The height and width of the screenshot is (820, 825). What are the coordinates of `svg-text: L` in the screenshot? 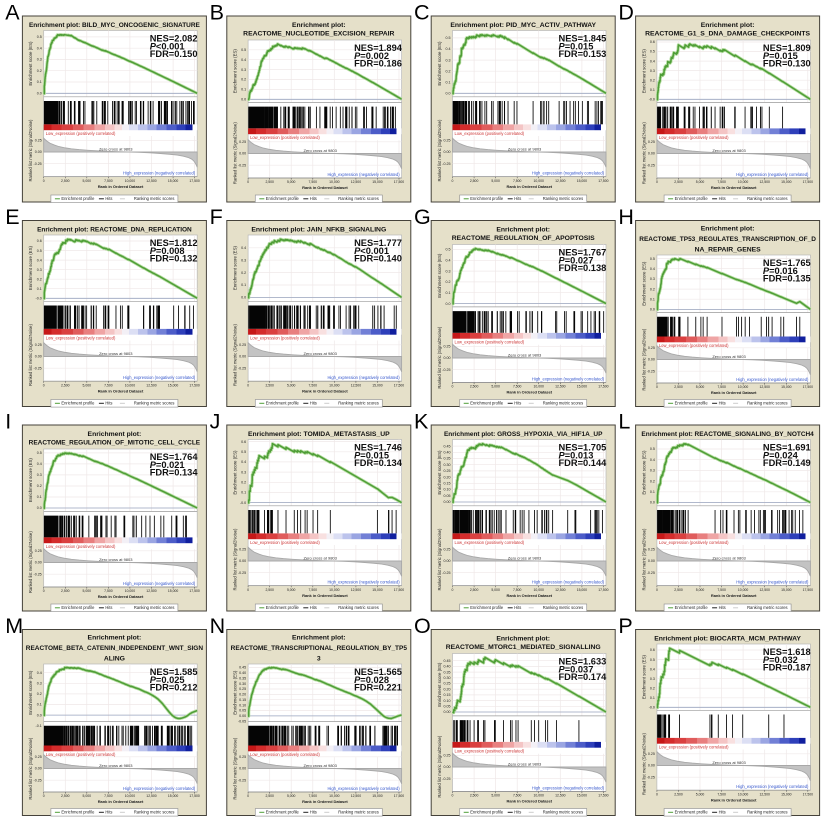 It's located at (624, 421).